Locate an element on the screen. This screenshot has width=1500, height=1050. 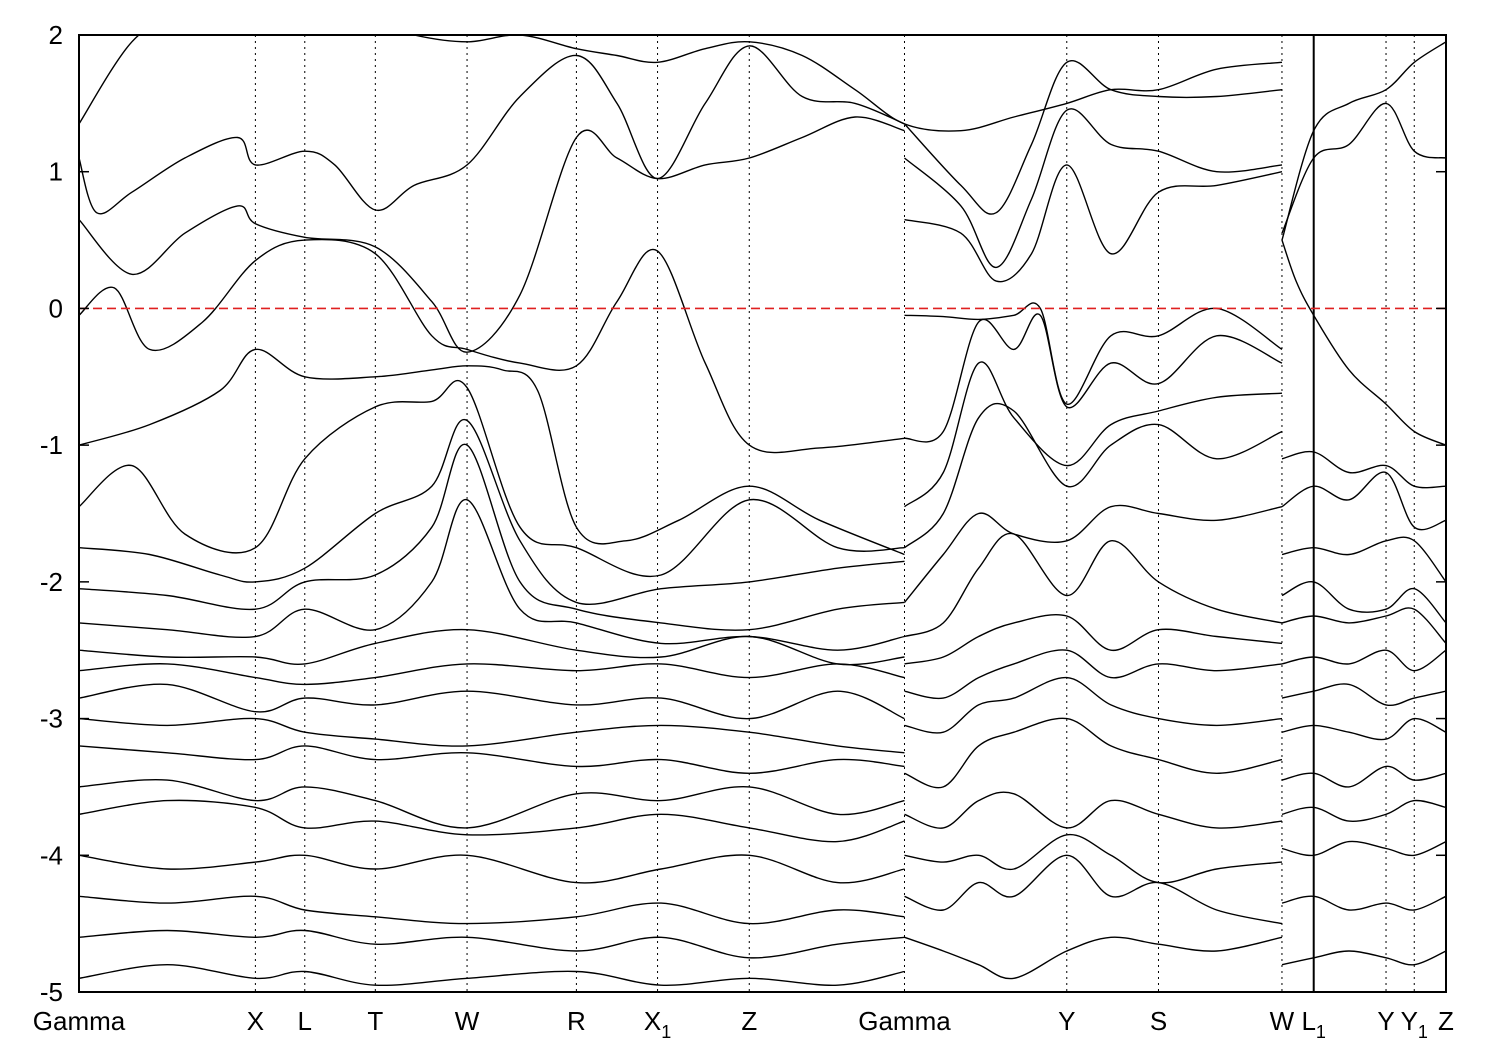
y-tick-label: -3 is located at coordinates (51, 719).